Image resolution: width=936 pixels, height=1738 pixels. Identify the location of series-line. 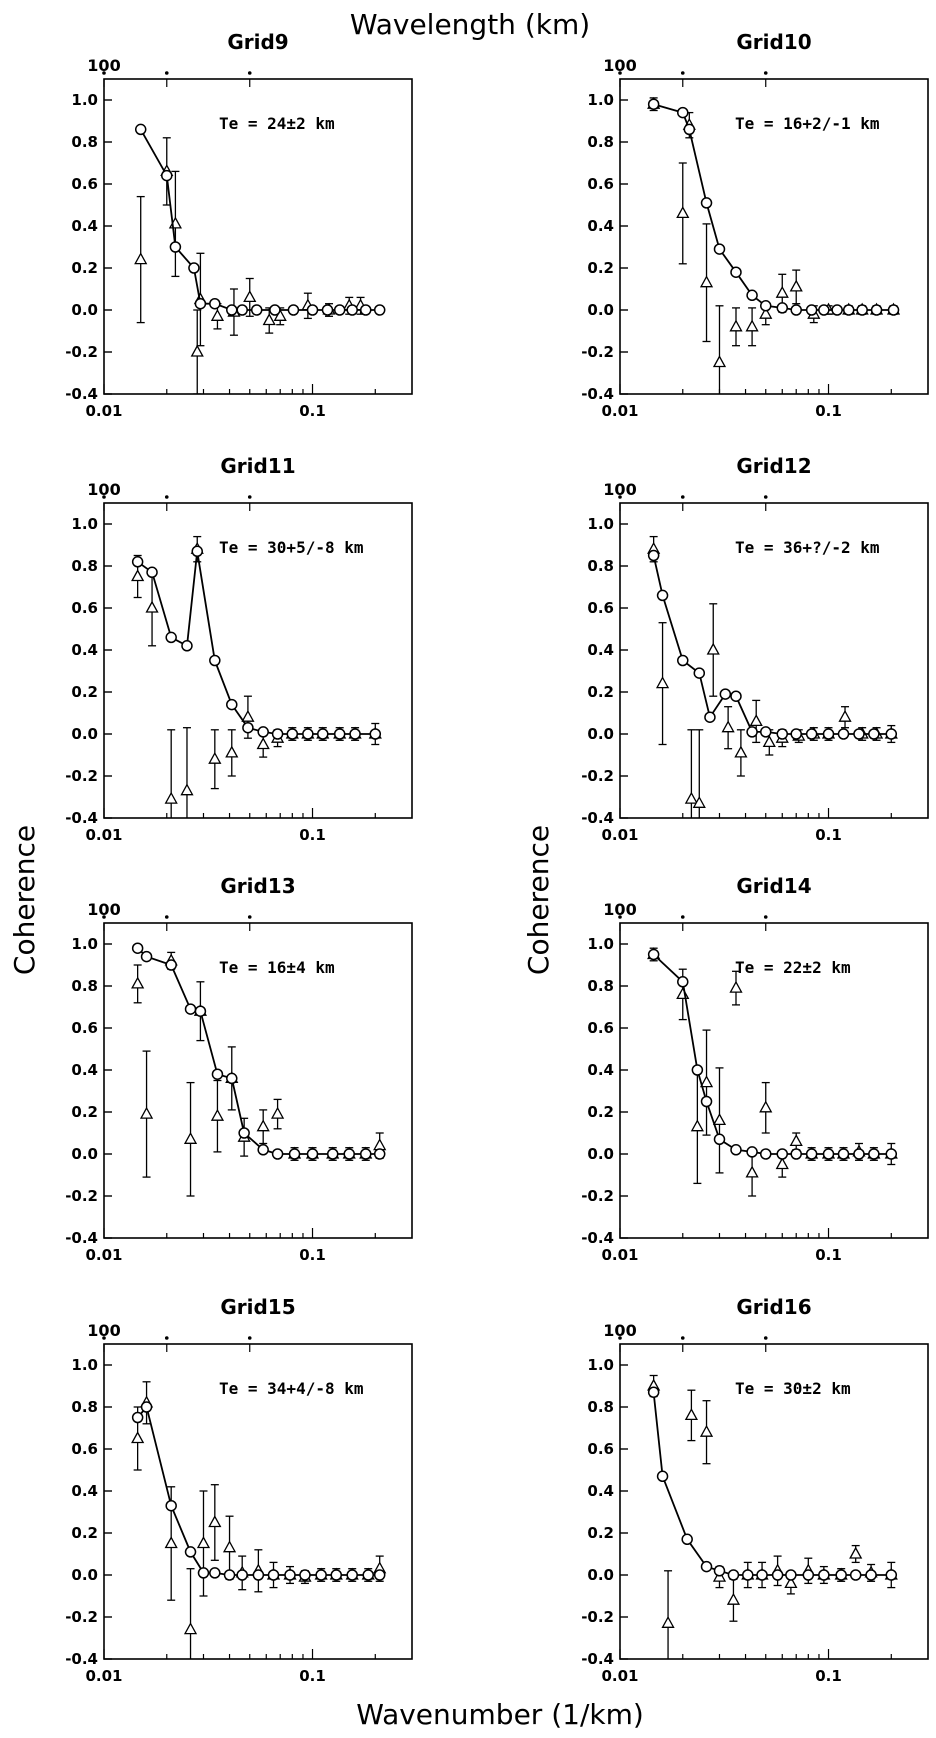
(772, 1054).